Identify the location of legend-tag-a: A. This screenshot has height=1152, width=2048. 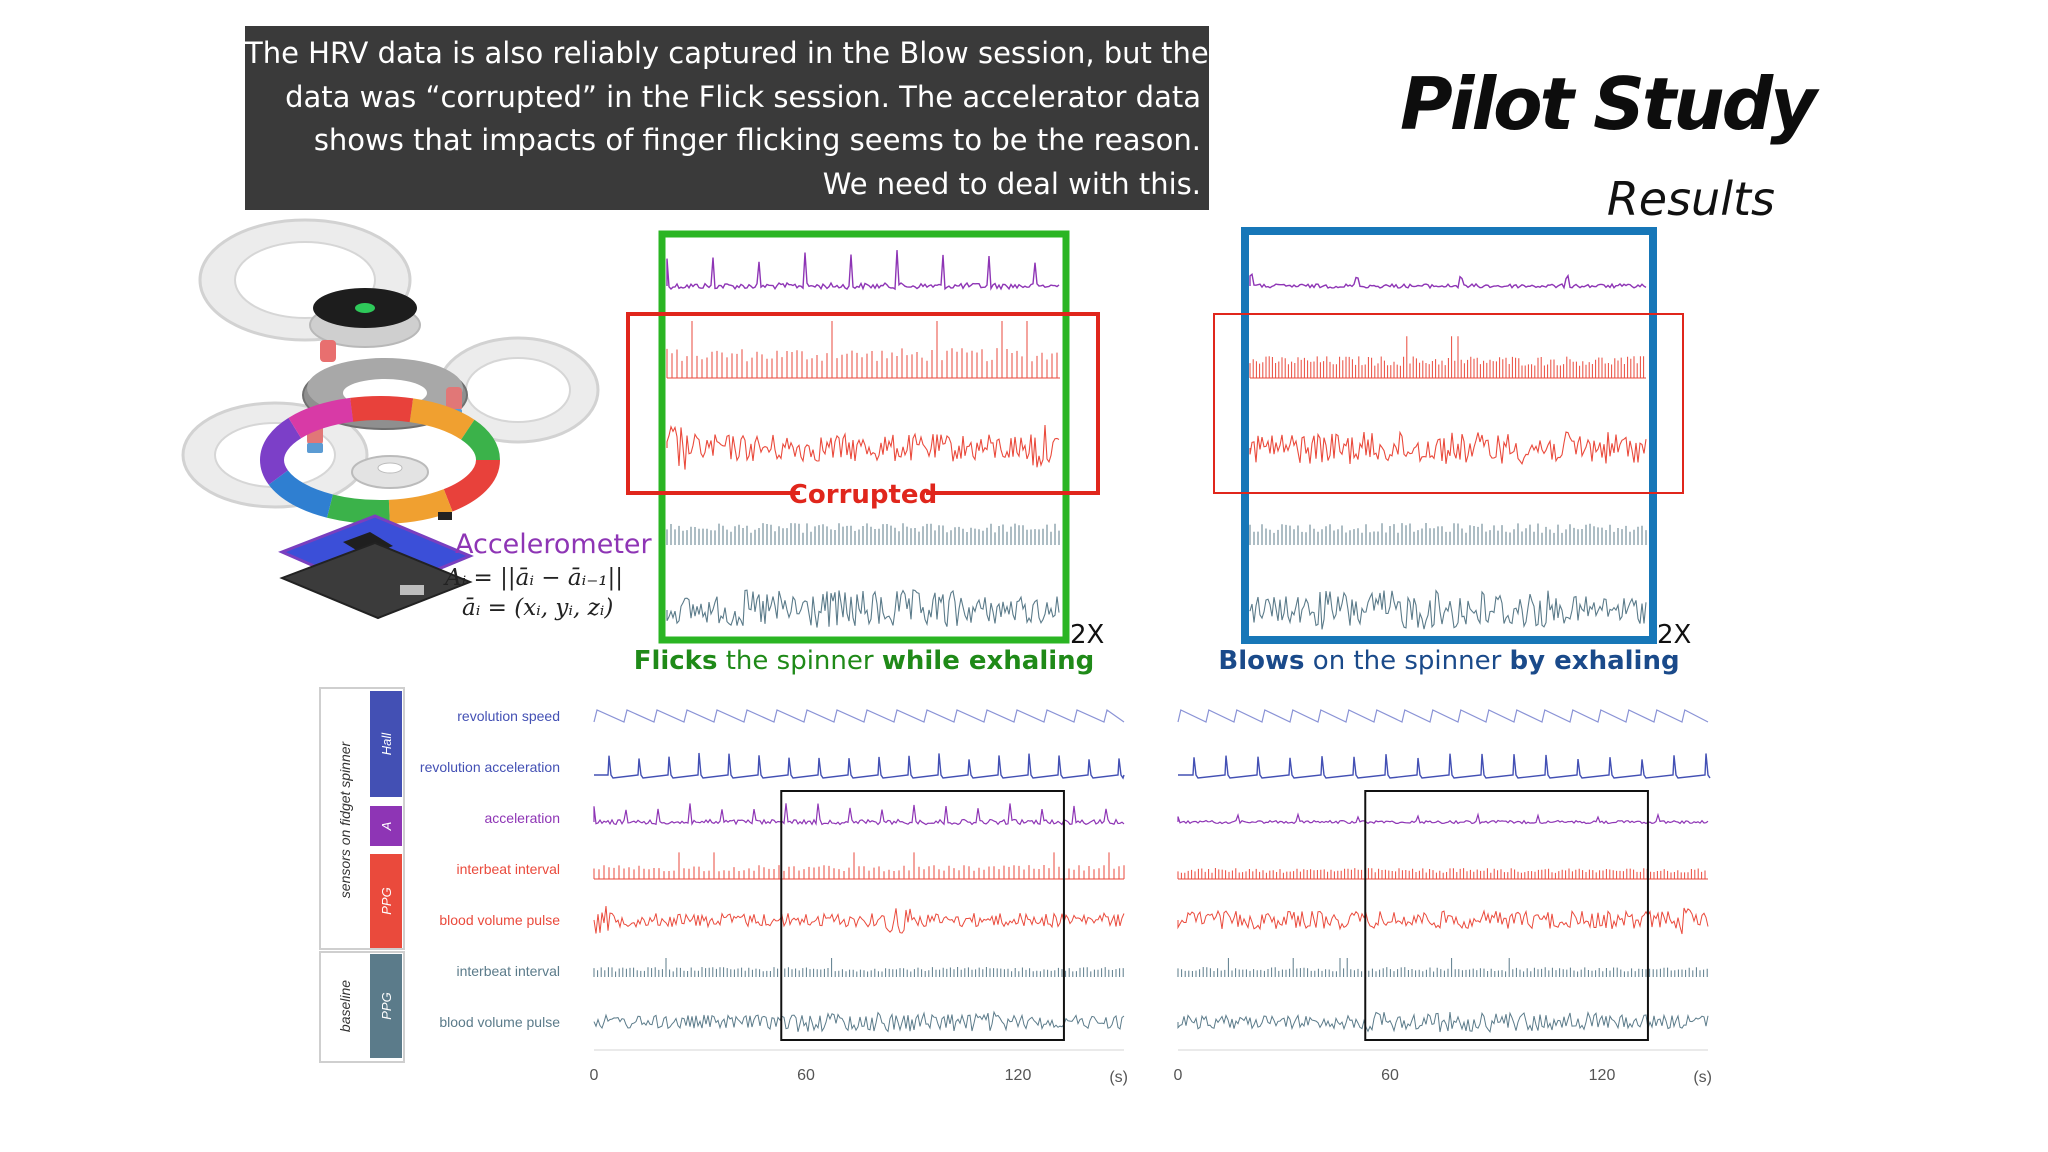
(386, 827).